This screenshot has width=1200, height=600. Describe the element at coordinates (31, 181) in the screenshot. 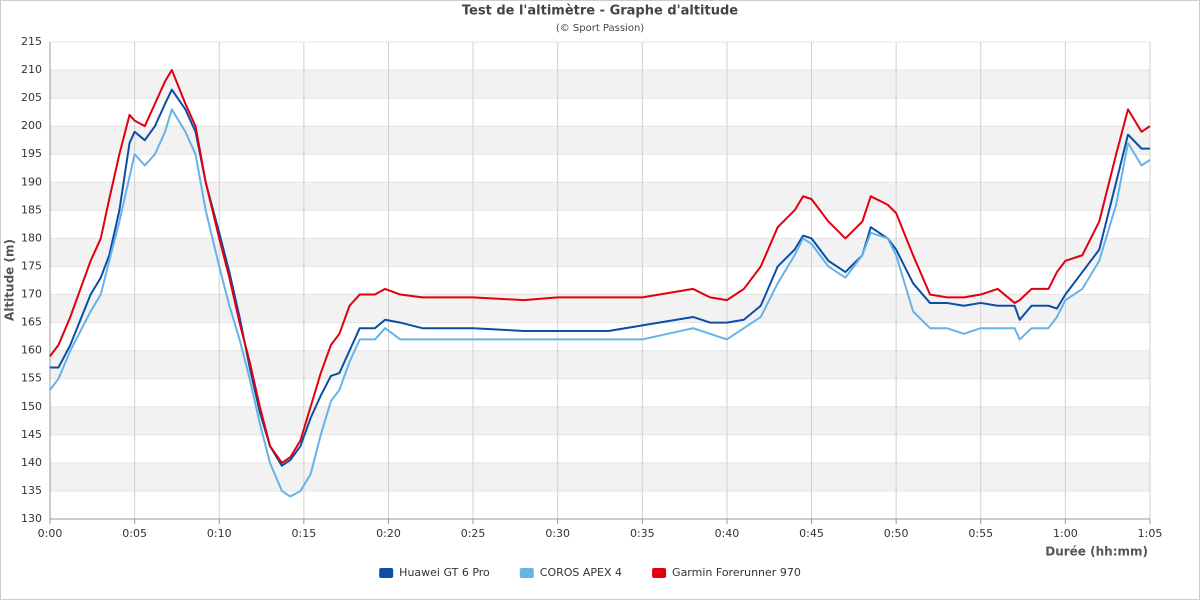

I see `y-tick-label: 190` at that location.